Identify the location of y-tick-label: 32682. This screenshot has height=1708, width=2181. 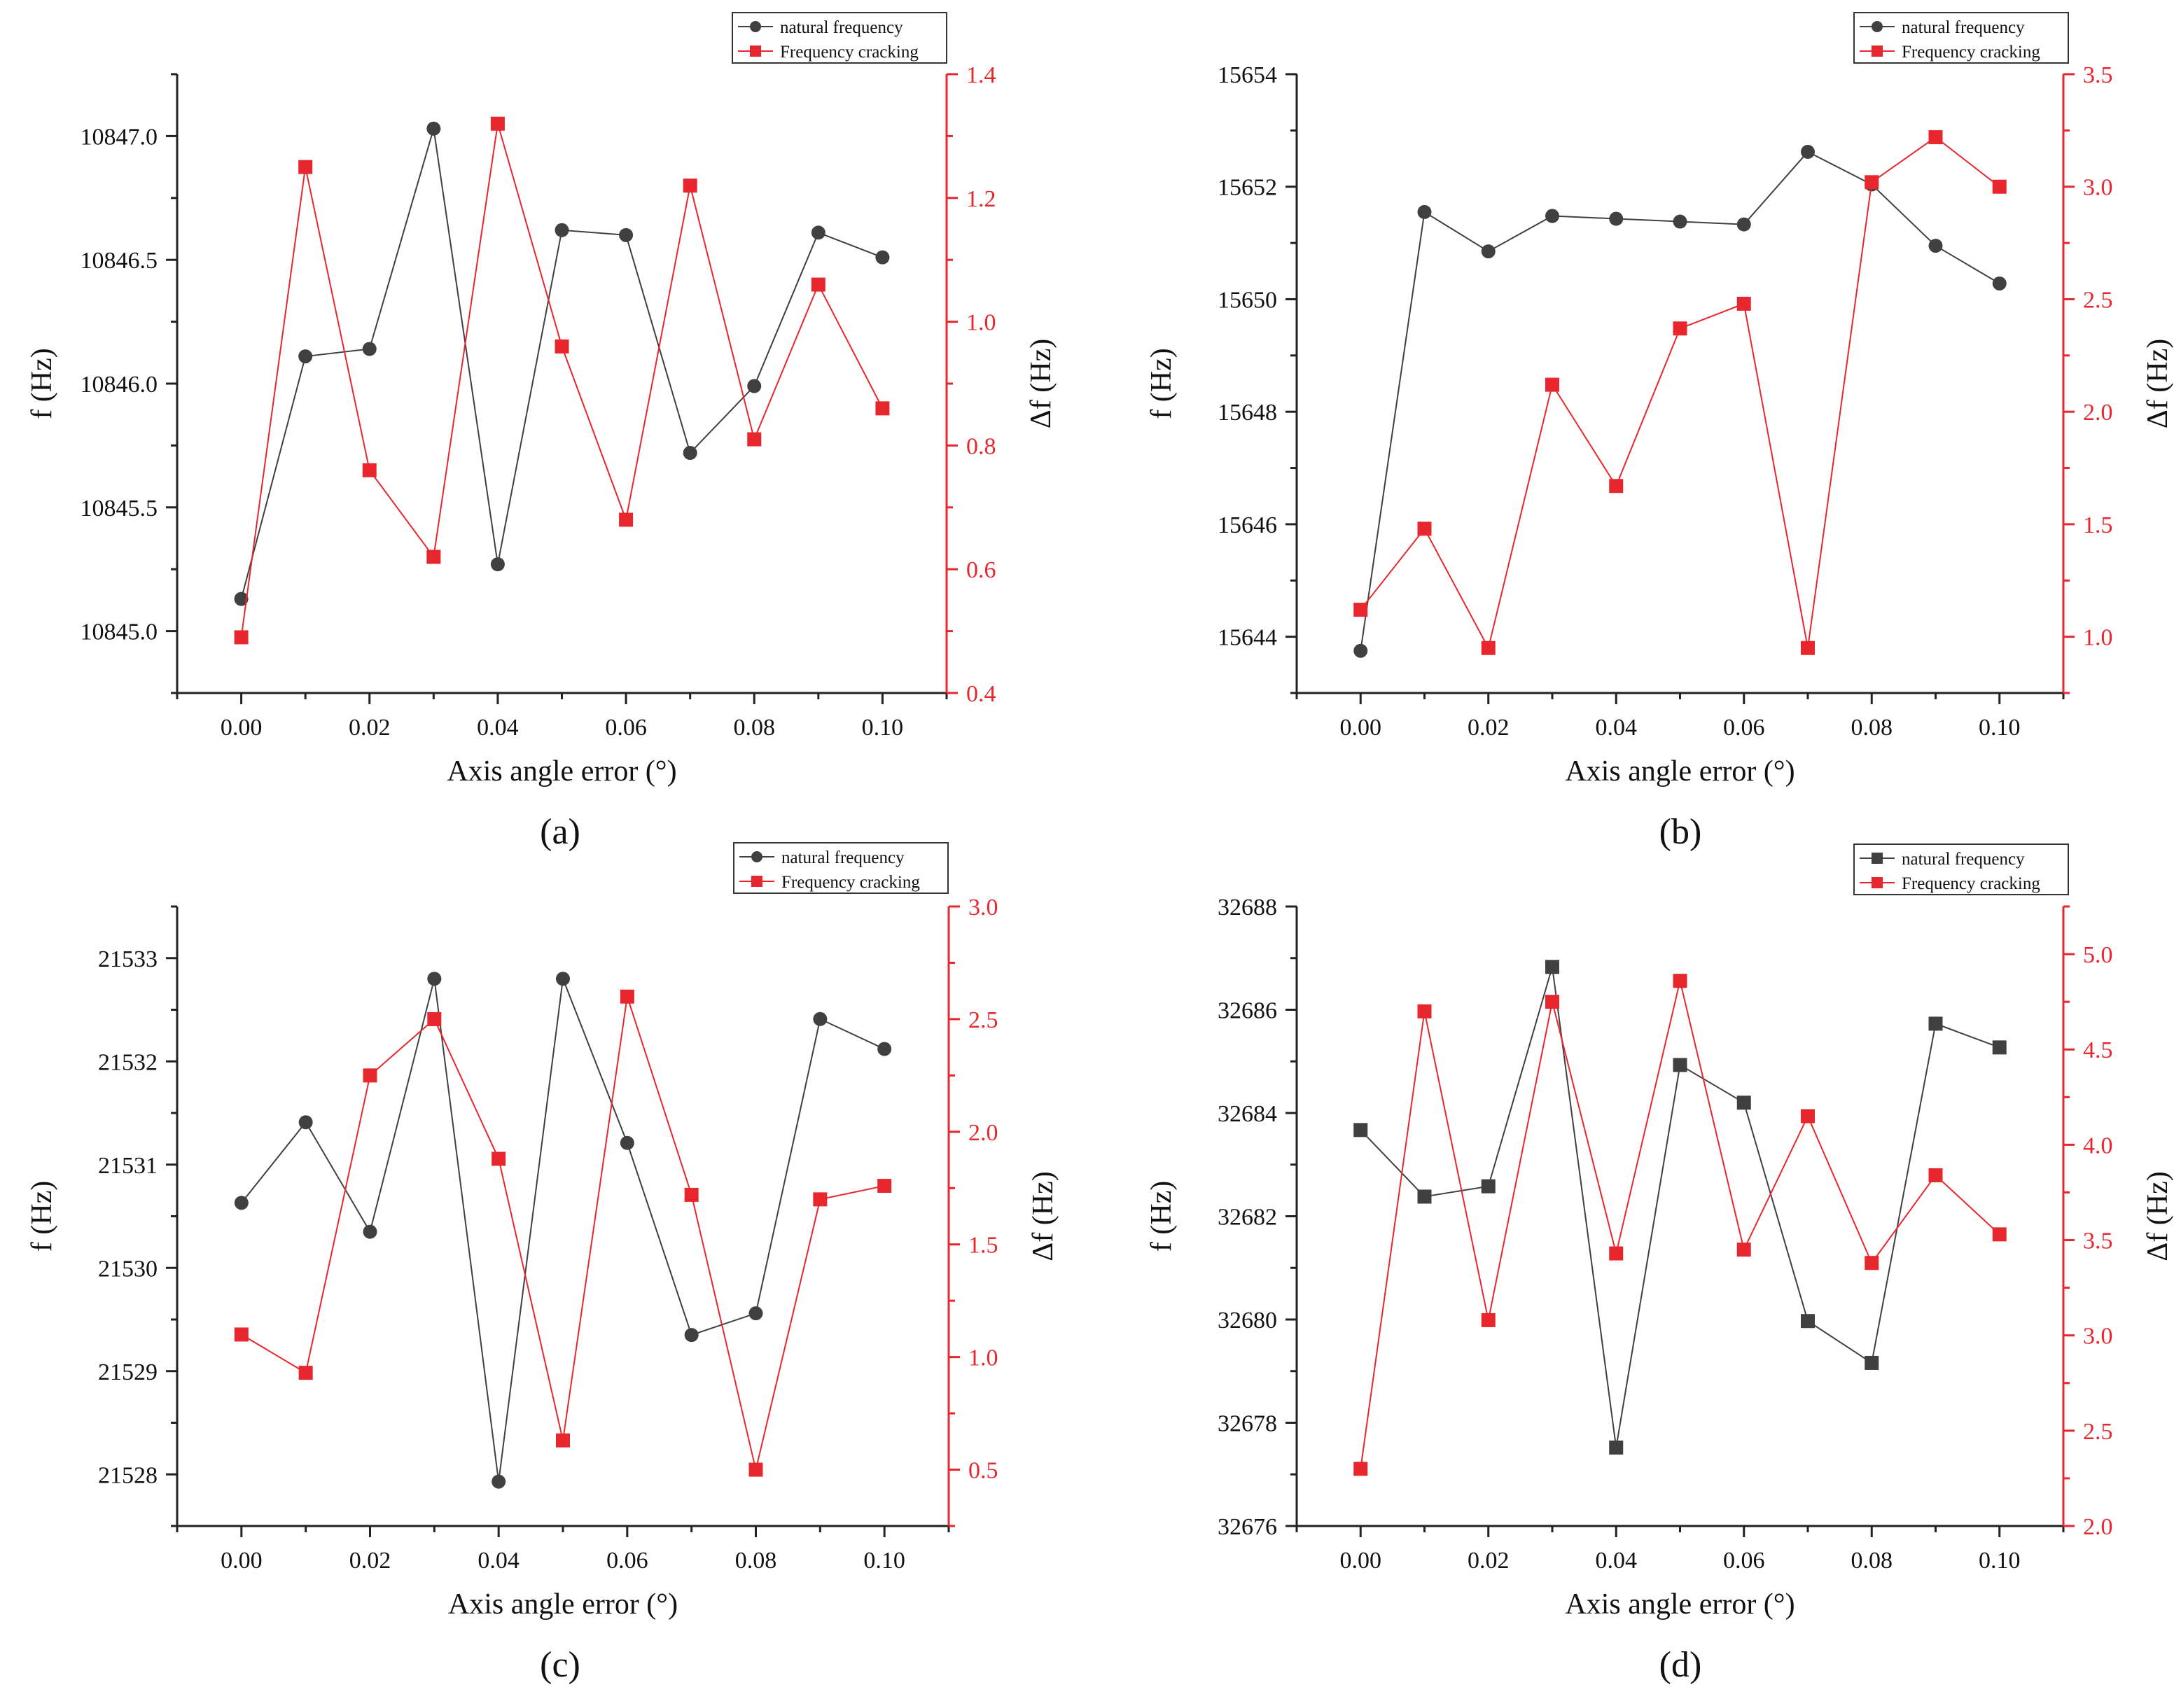
(1247, 1218).